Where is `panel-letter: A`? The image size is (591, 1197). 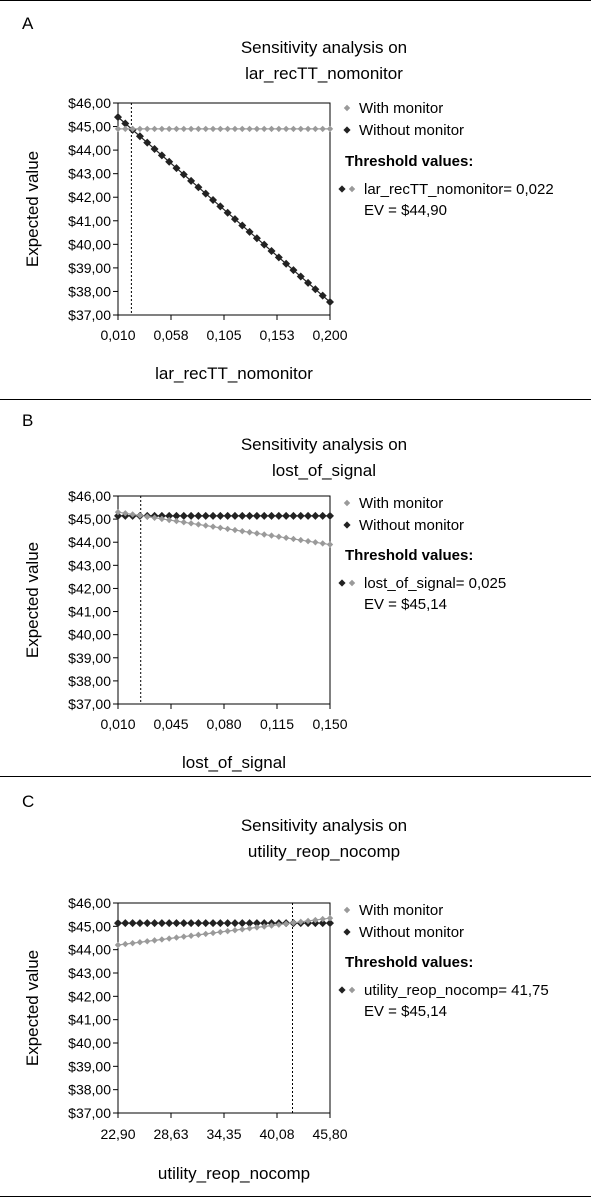 panel-letter: A is located at coordinates (28, 23).